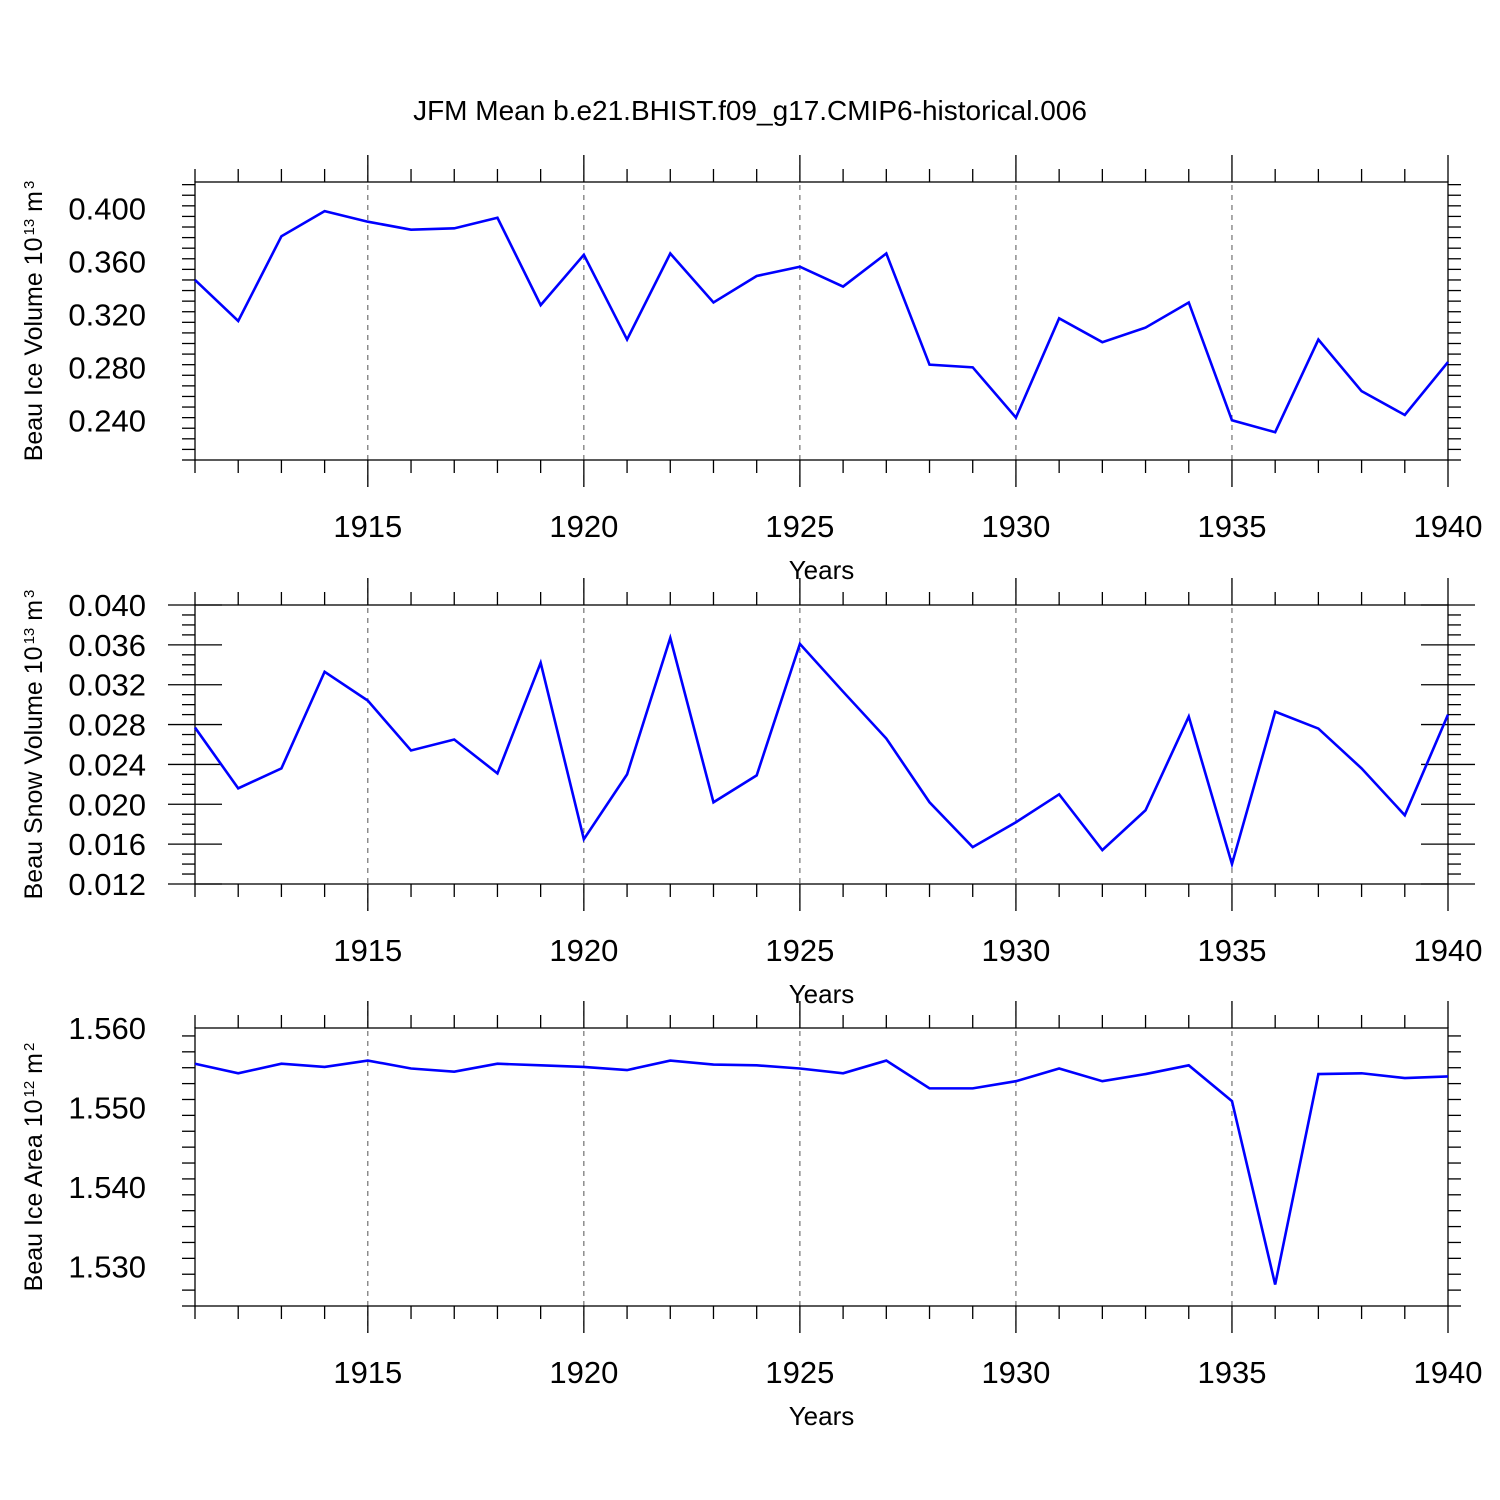  Describe the element at coordinates (107, 645) in the screenshot. I see `y-tick-label: 0.036` at that location.